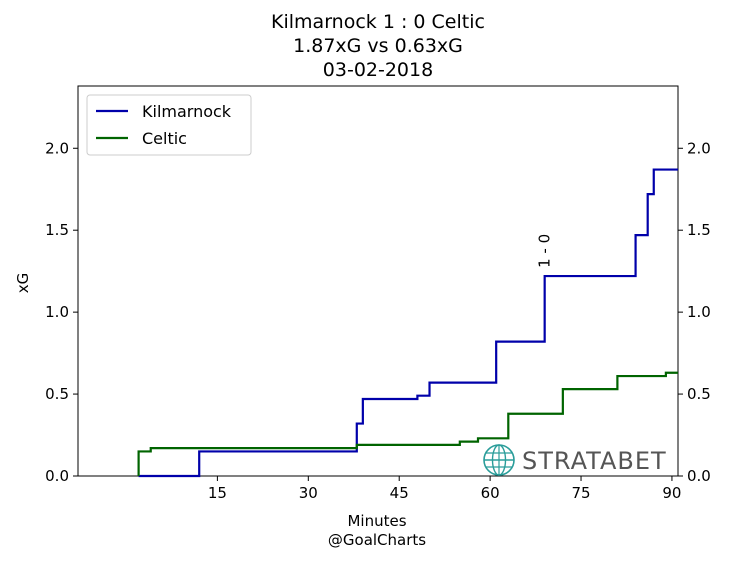  What do you see at coordinates (57, 148) in the screenshot?
I see `y-tick-label-left: 2.0` at bounding box center [57, 148].